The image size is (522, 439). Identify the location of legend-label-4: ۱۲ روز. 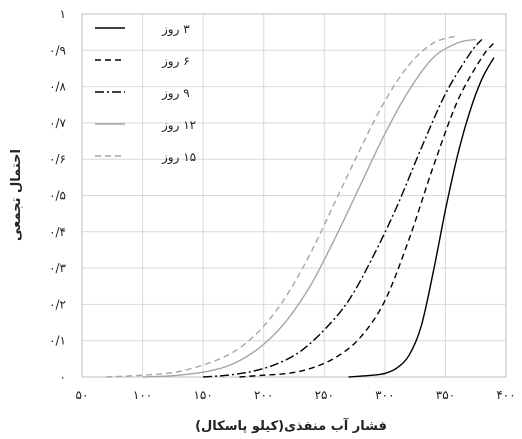
(178, 125).